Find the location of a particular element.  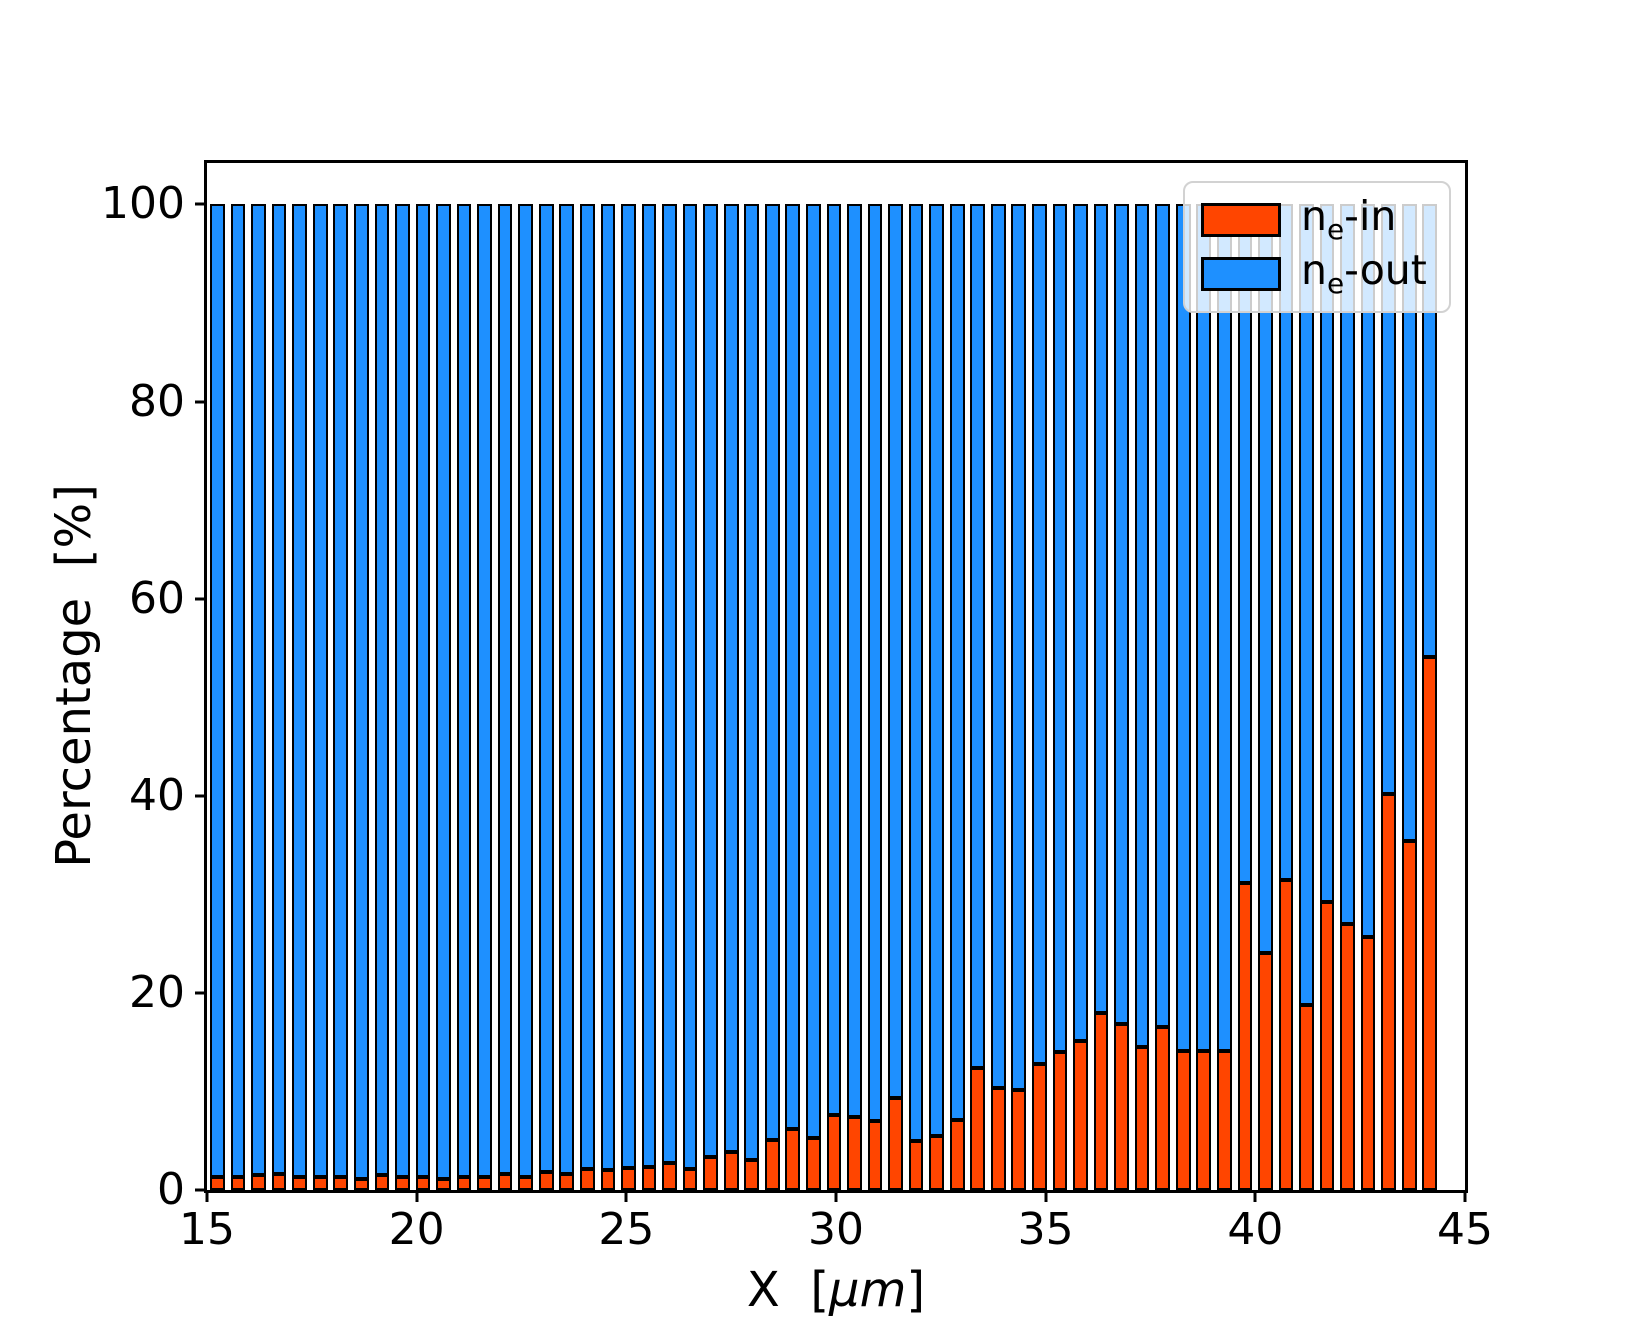

y-axis-ticklabel: 60 is located at coordinates (157, 598).